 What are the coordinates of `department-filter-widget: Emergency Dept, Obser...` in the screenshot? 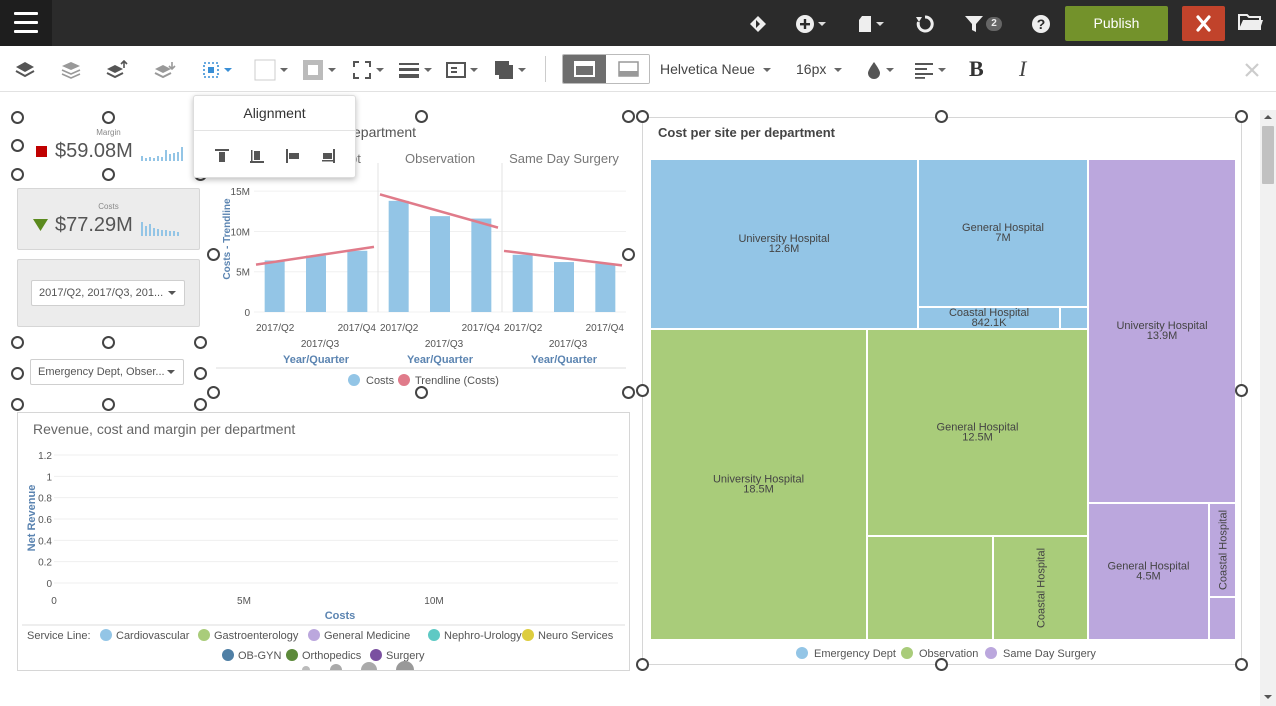 It's located at (108, 374).